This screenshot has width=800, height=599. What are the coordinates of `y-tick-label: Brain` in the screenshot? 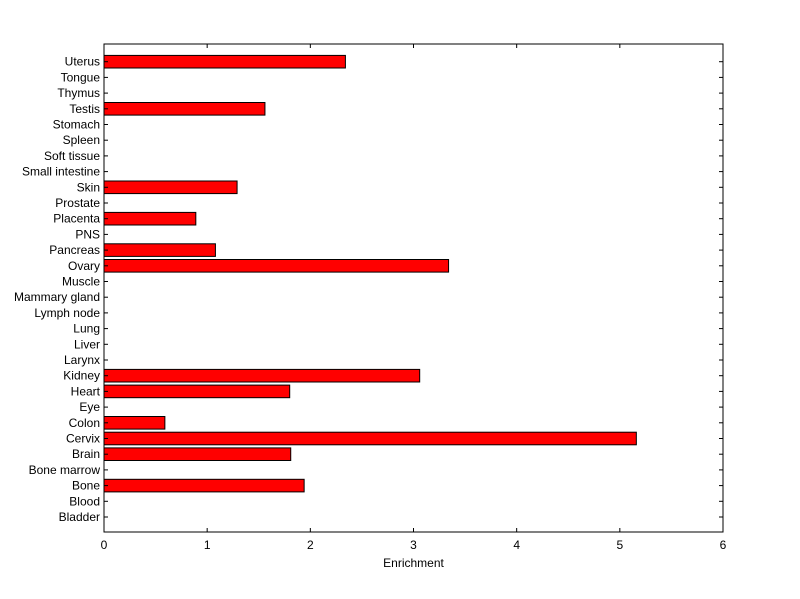 It's located at (86, 454).